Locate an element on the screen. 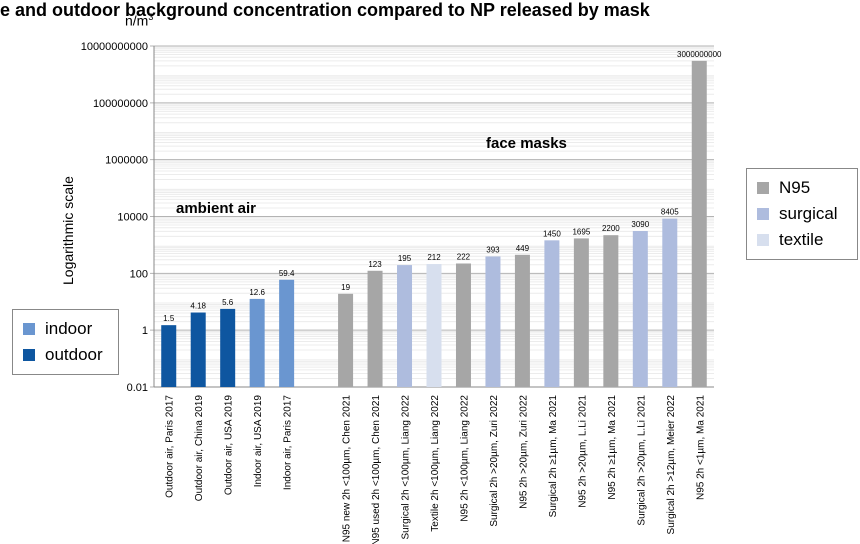 The width and height of the screenshot is (860, 544). x-tick-label: N95 2h >20µm, Zuri 2022 is located at coordinates (523, 452).